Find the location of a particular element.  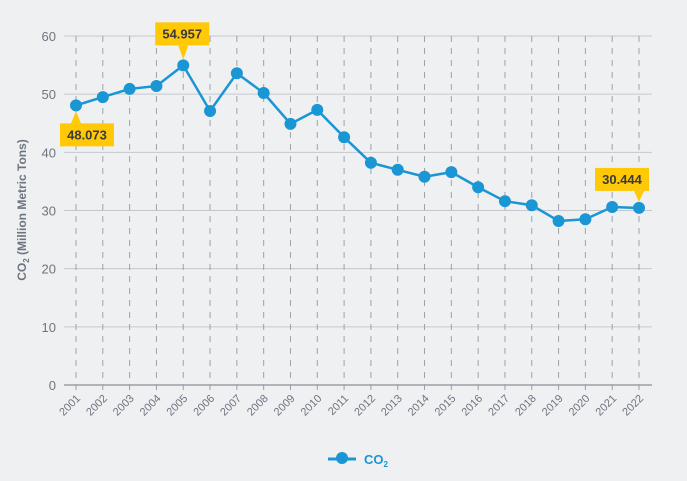

callout: 54.957 is located at coordinates (182, 41).